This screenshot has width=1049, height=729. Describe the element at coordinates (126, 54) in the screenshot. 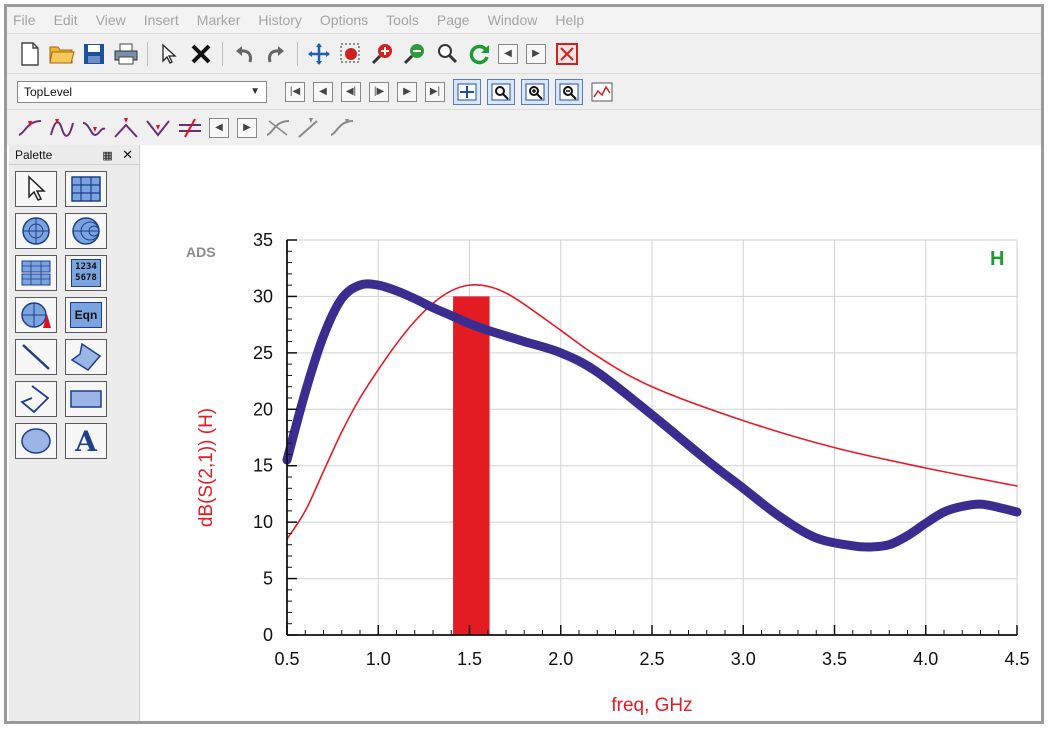

I see `print-icon` at that location.